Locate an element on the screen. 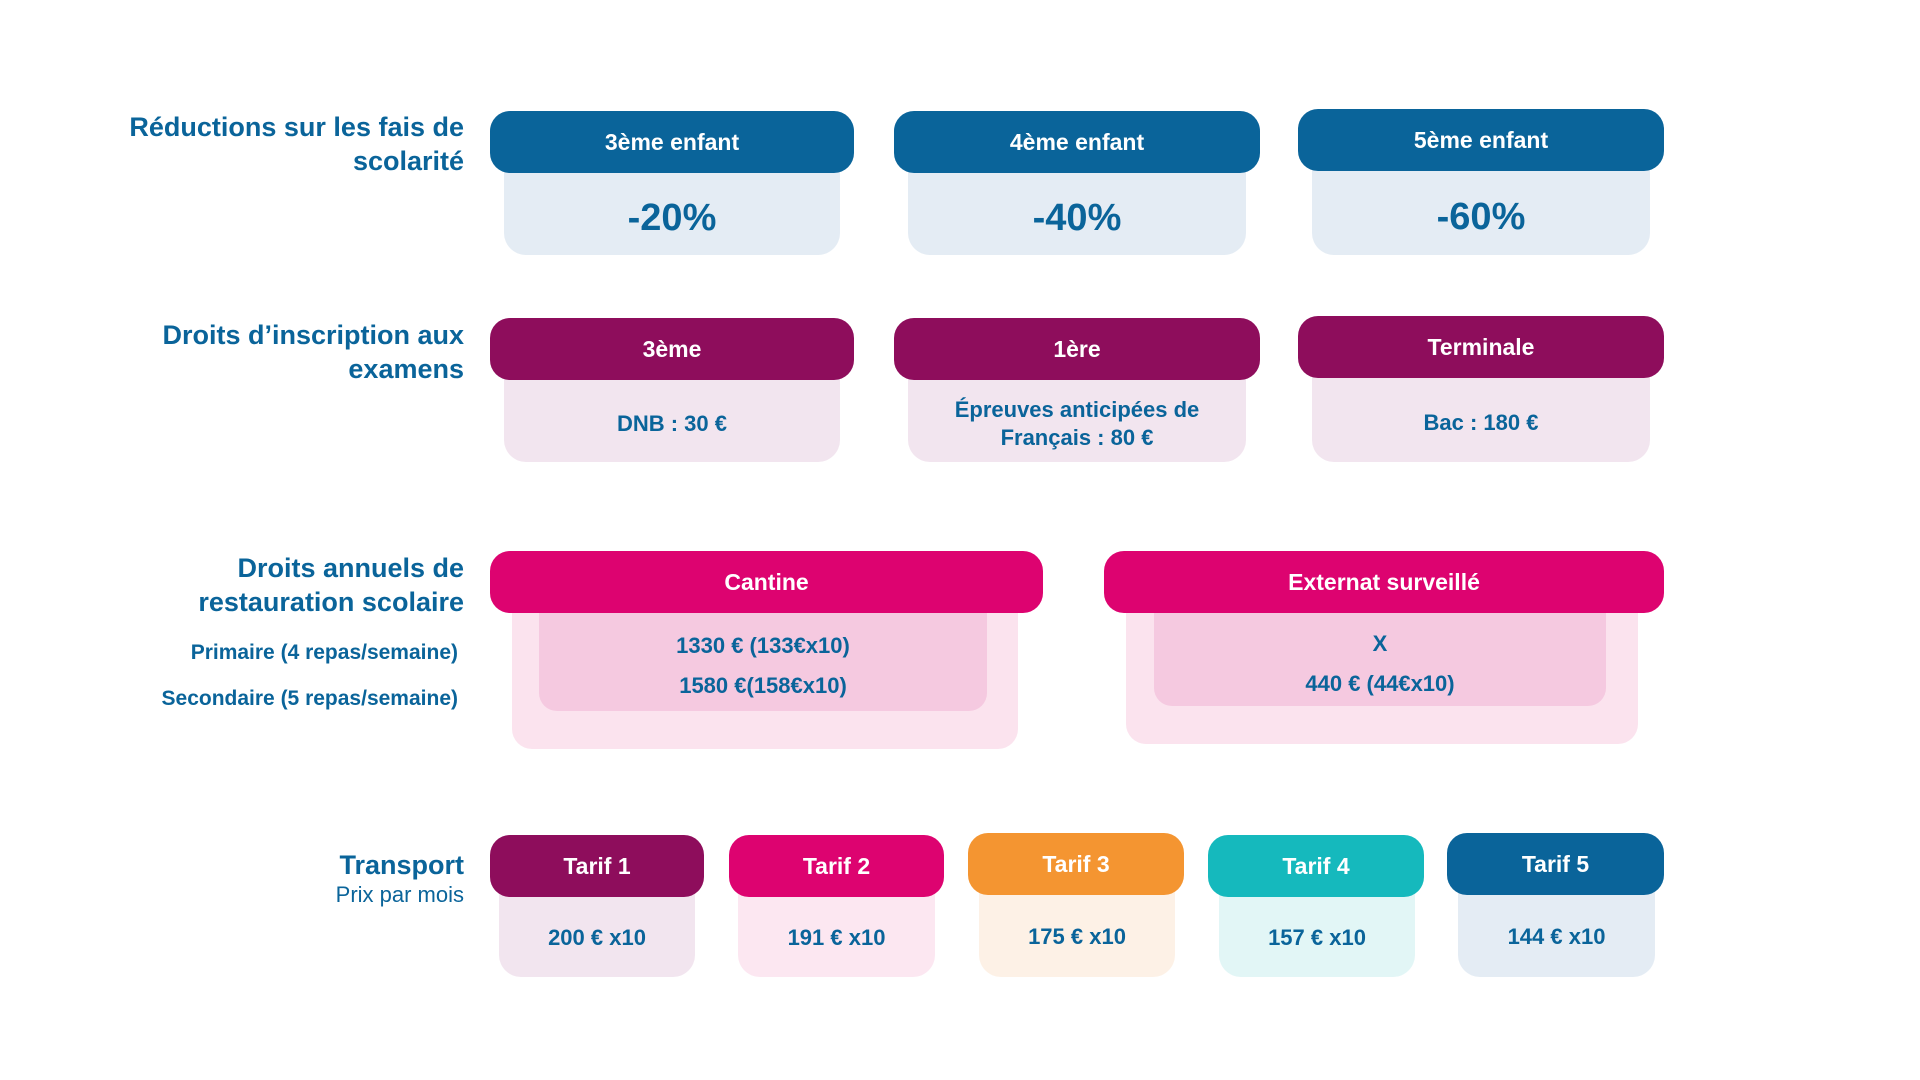 The height and width of the screenshot is (1080, 1920). card-title: 5ème enfant is located at coordinates (1481, 140).